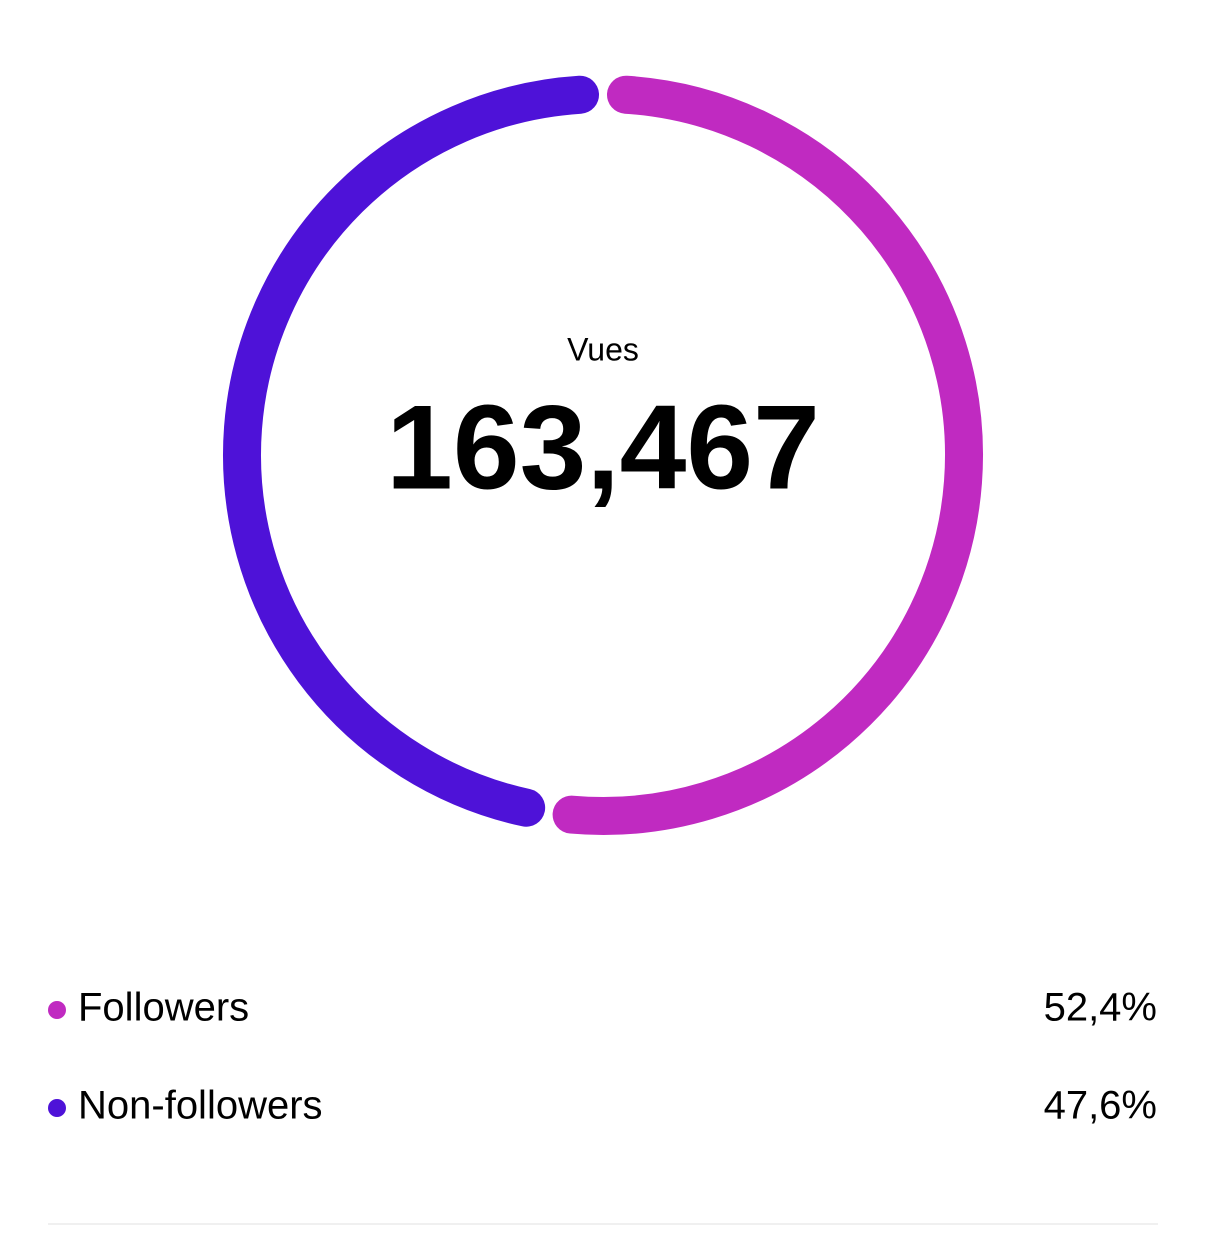 This screenshot has height=1236, width=1206. Describe the element at coordinates (1100, 1008) in the screenshot. I see `value-label: 52,4%` at that location.